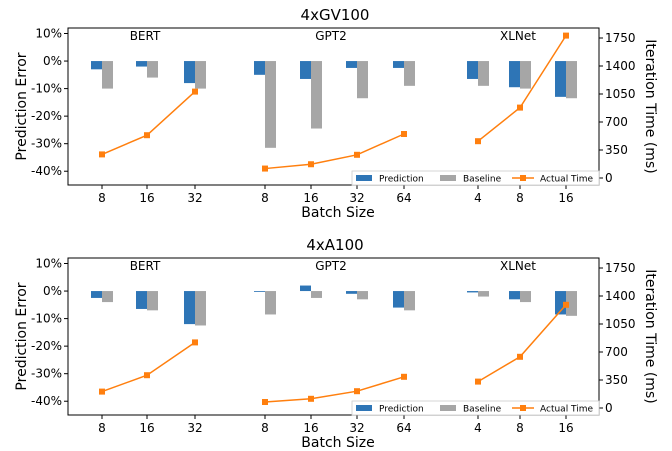 This screenshot has width=672, height=451. I want to click on y-tick-label: 0%, so click(52, 61).